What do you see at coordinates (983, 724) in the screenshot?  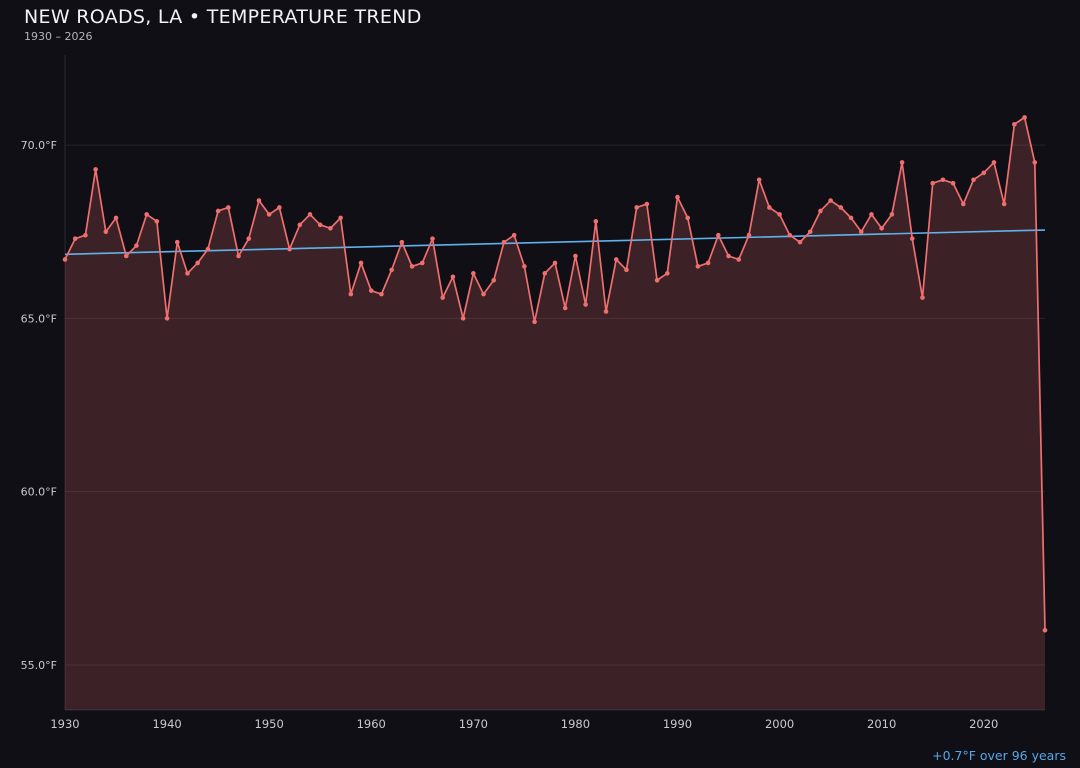 I see `x-tick-label: 2020` at bounding box center [983, 724].